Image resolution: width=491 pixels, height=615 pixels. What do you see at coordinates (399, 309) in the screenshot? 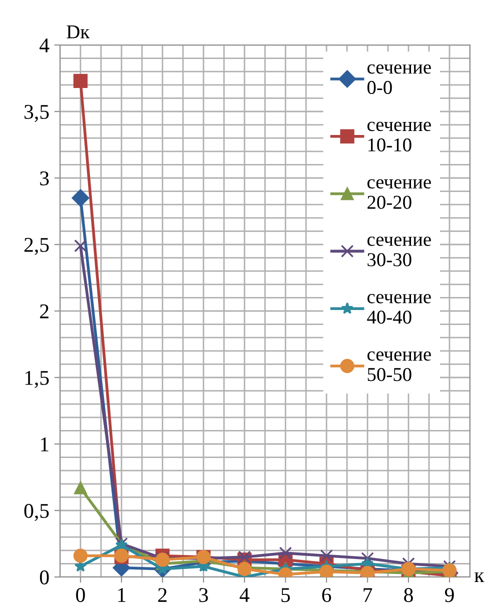
I see `legend-label: сечение 40-40` at bounding box center [399, 309].